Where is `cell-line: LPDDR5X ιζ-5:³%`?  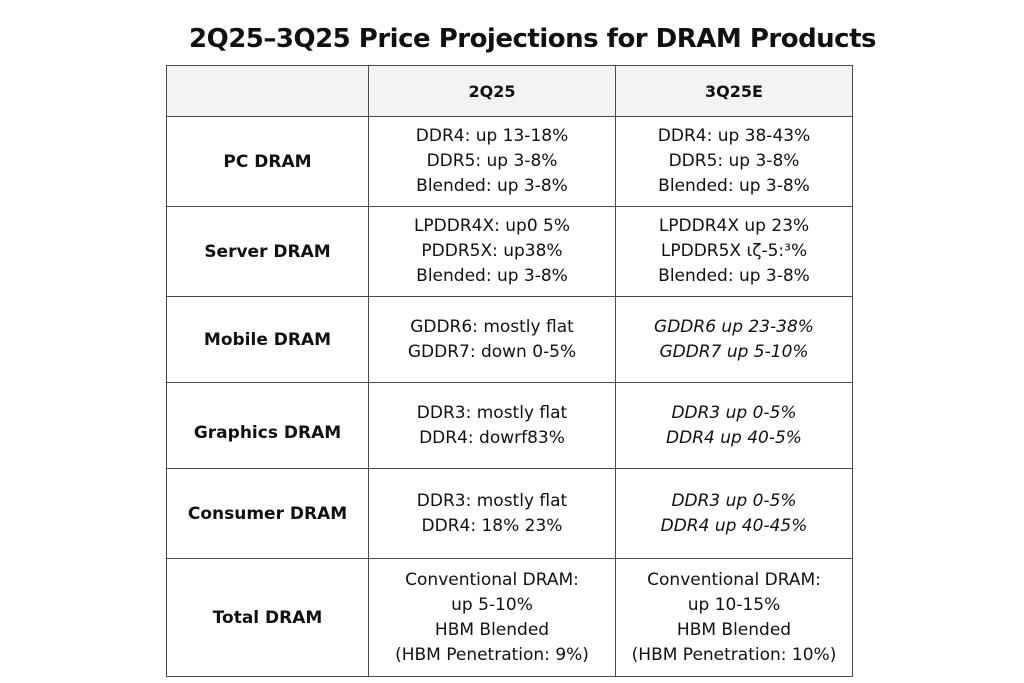
cell-line: LPDDR5X ιζ-5:³% is located at coordinates (734, 251).